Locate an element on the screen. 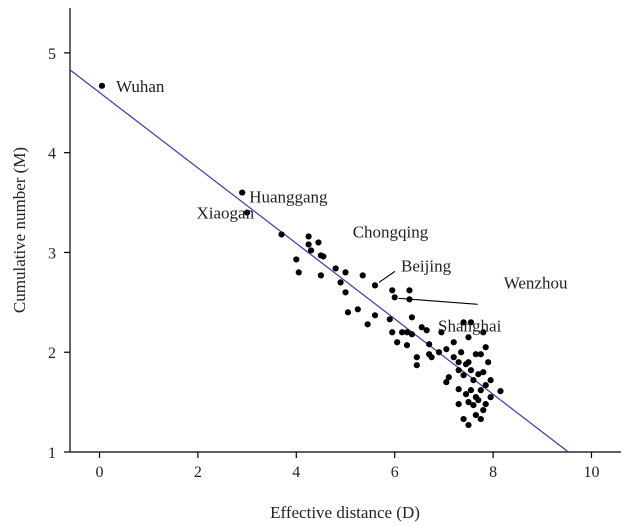 Image resolution: width=624 pixels, height=526 pixels. x-tick-label: 6 is located at coordinates (395, 472).